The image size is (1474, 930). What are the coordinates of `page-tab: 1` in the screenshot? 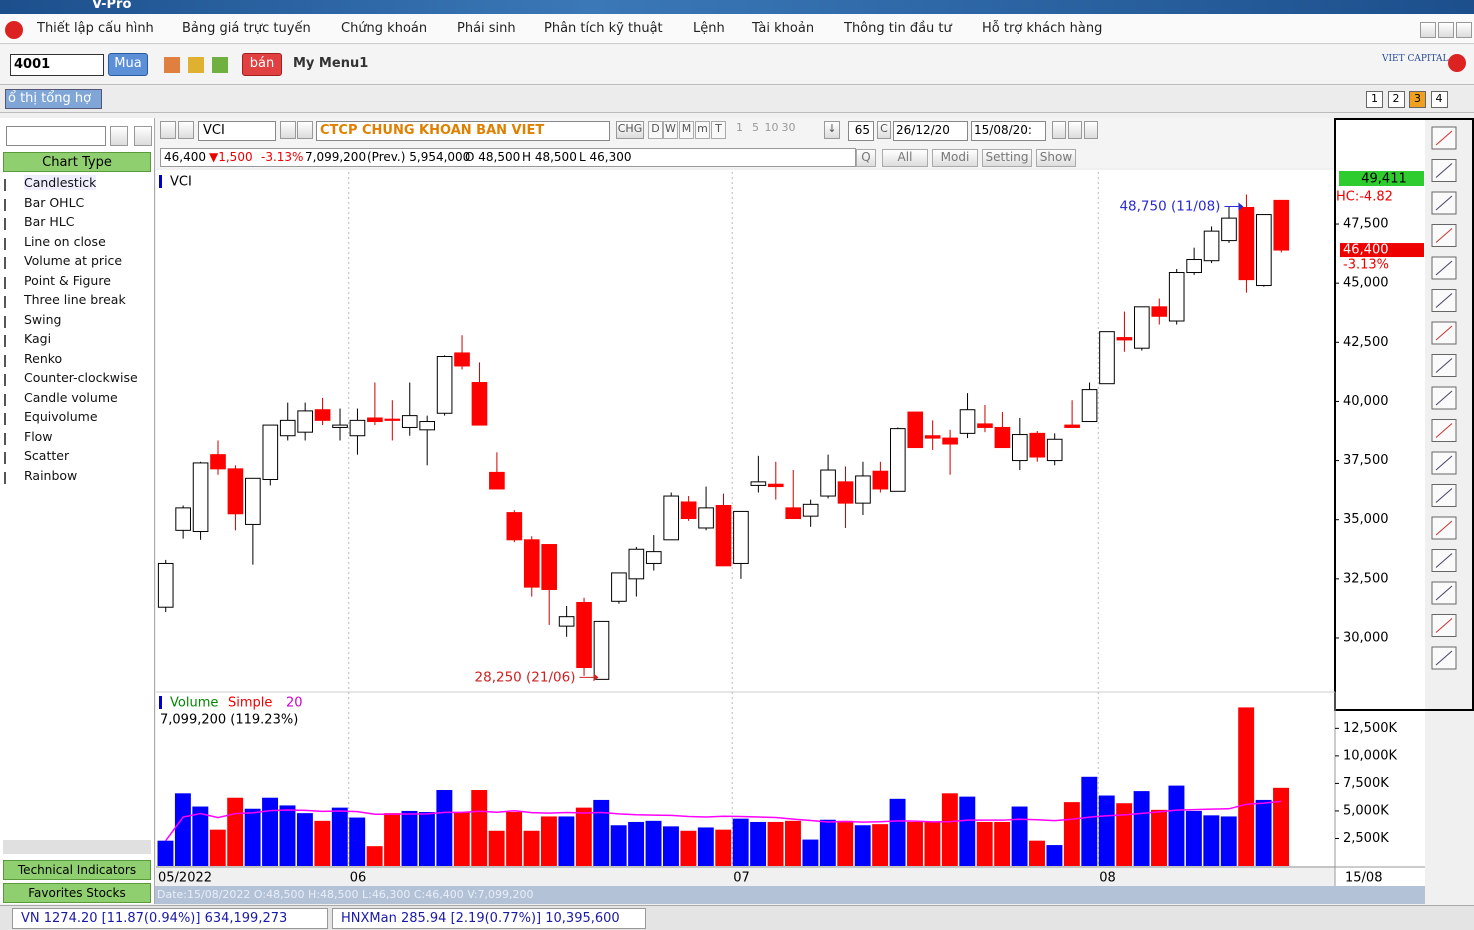 It's located at (1374, 99).